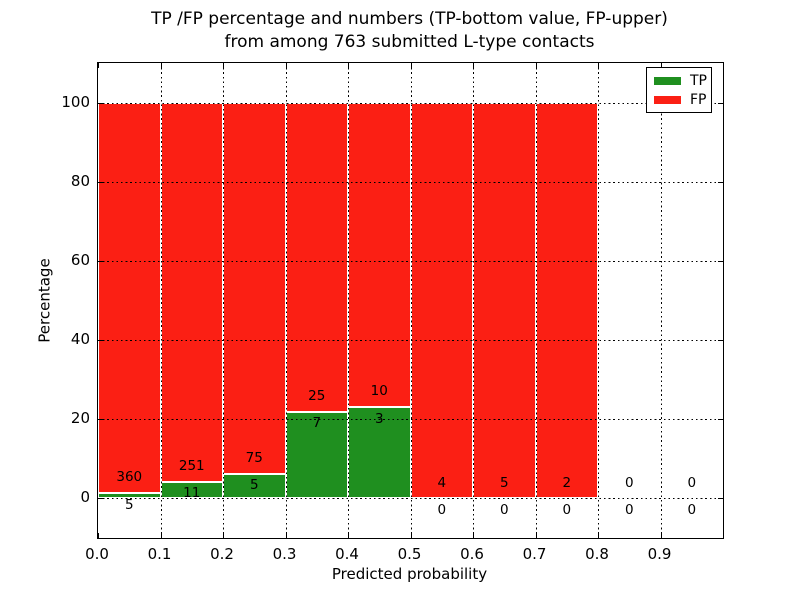 This screenshot has height=600, width=800. I want to click on y-tick-label: 20, so click(80, 418).